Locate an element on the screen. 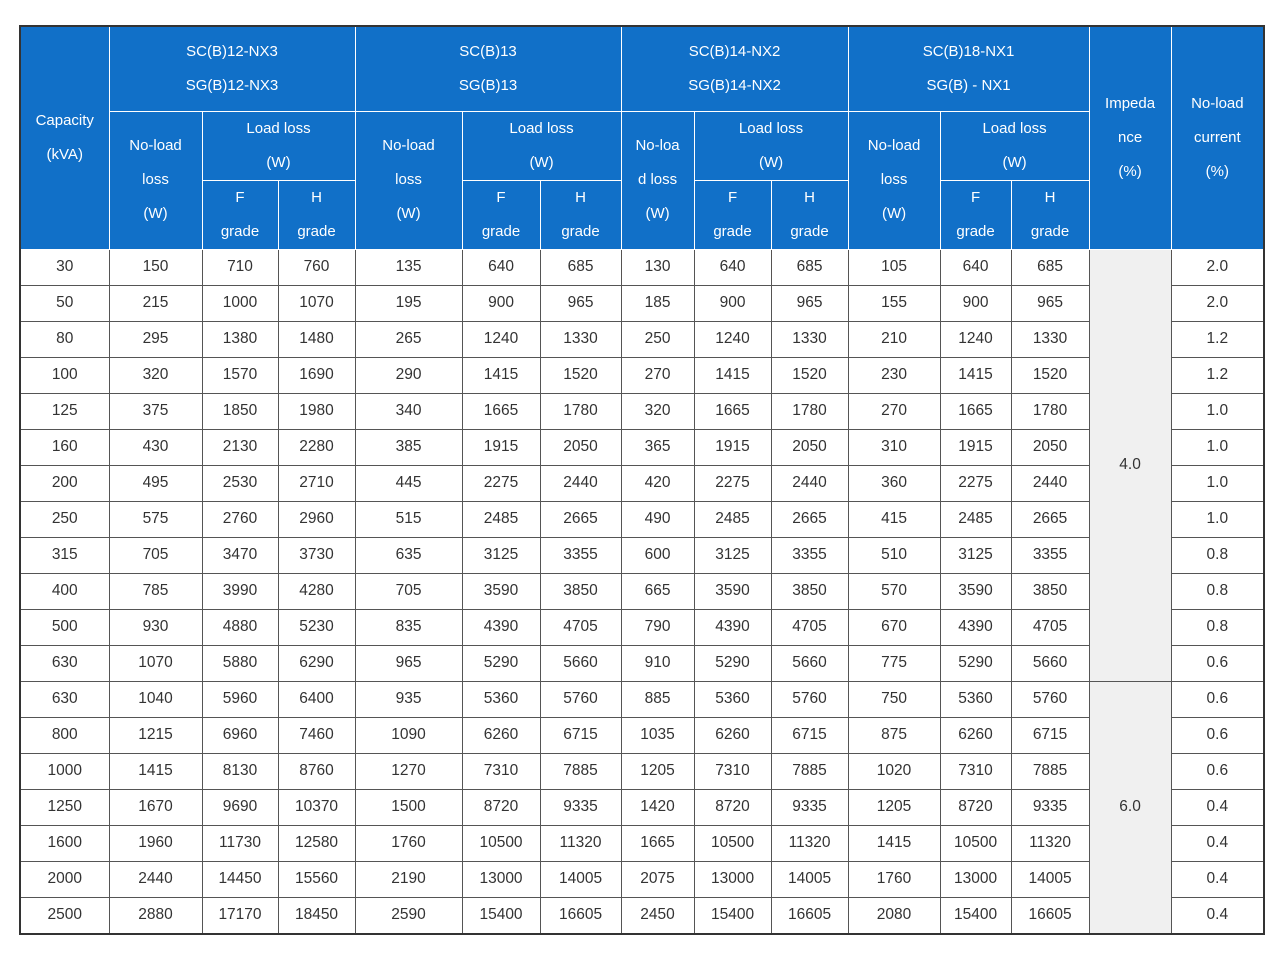 Image resolution: width=1280 pixels, height=960 pixels. value-cell: 9335 is located at coordinates (1050, 807).